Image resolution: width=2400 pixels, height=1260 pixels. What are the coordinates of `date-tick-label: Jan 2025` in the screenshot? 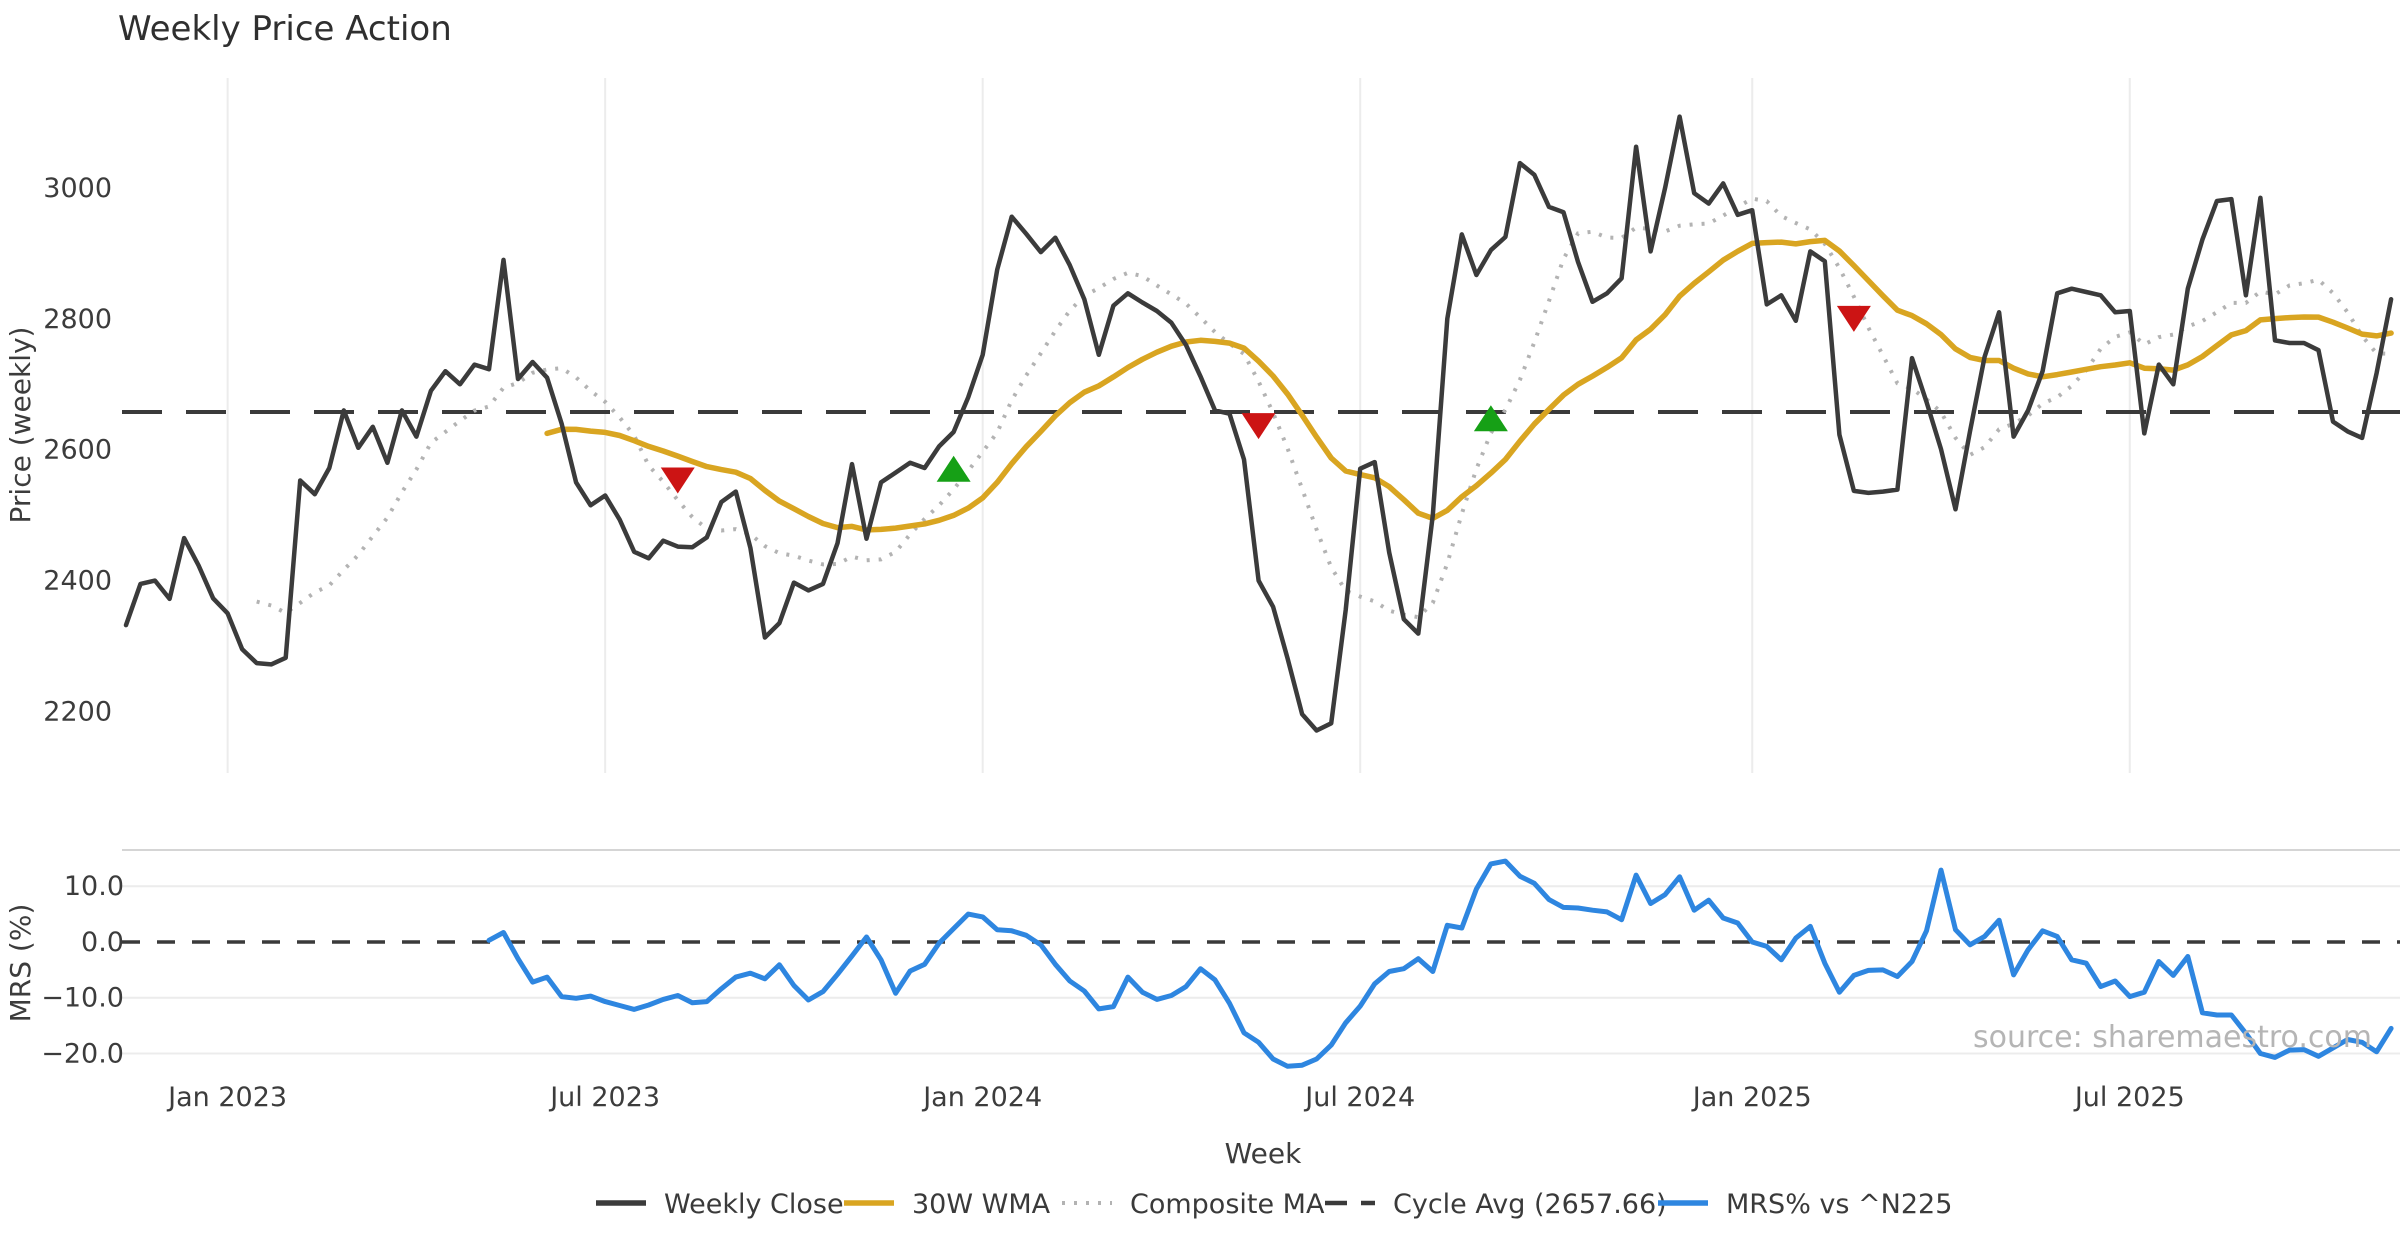 It's located at (1751, 1097).